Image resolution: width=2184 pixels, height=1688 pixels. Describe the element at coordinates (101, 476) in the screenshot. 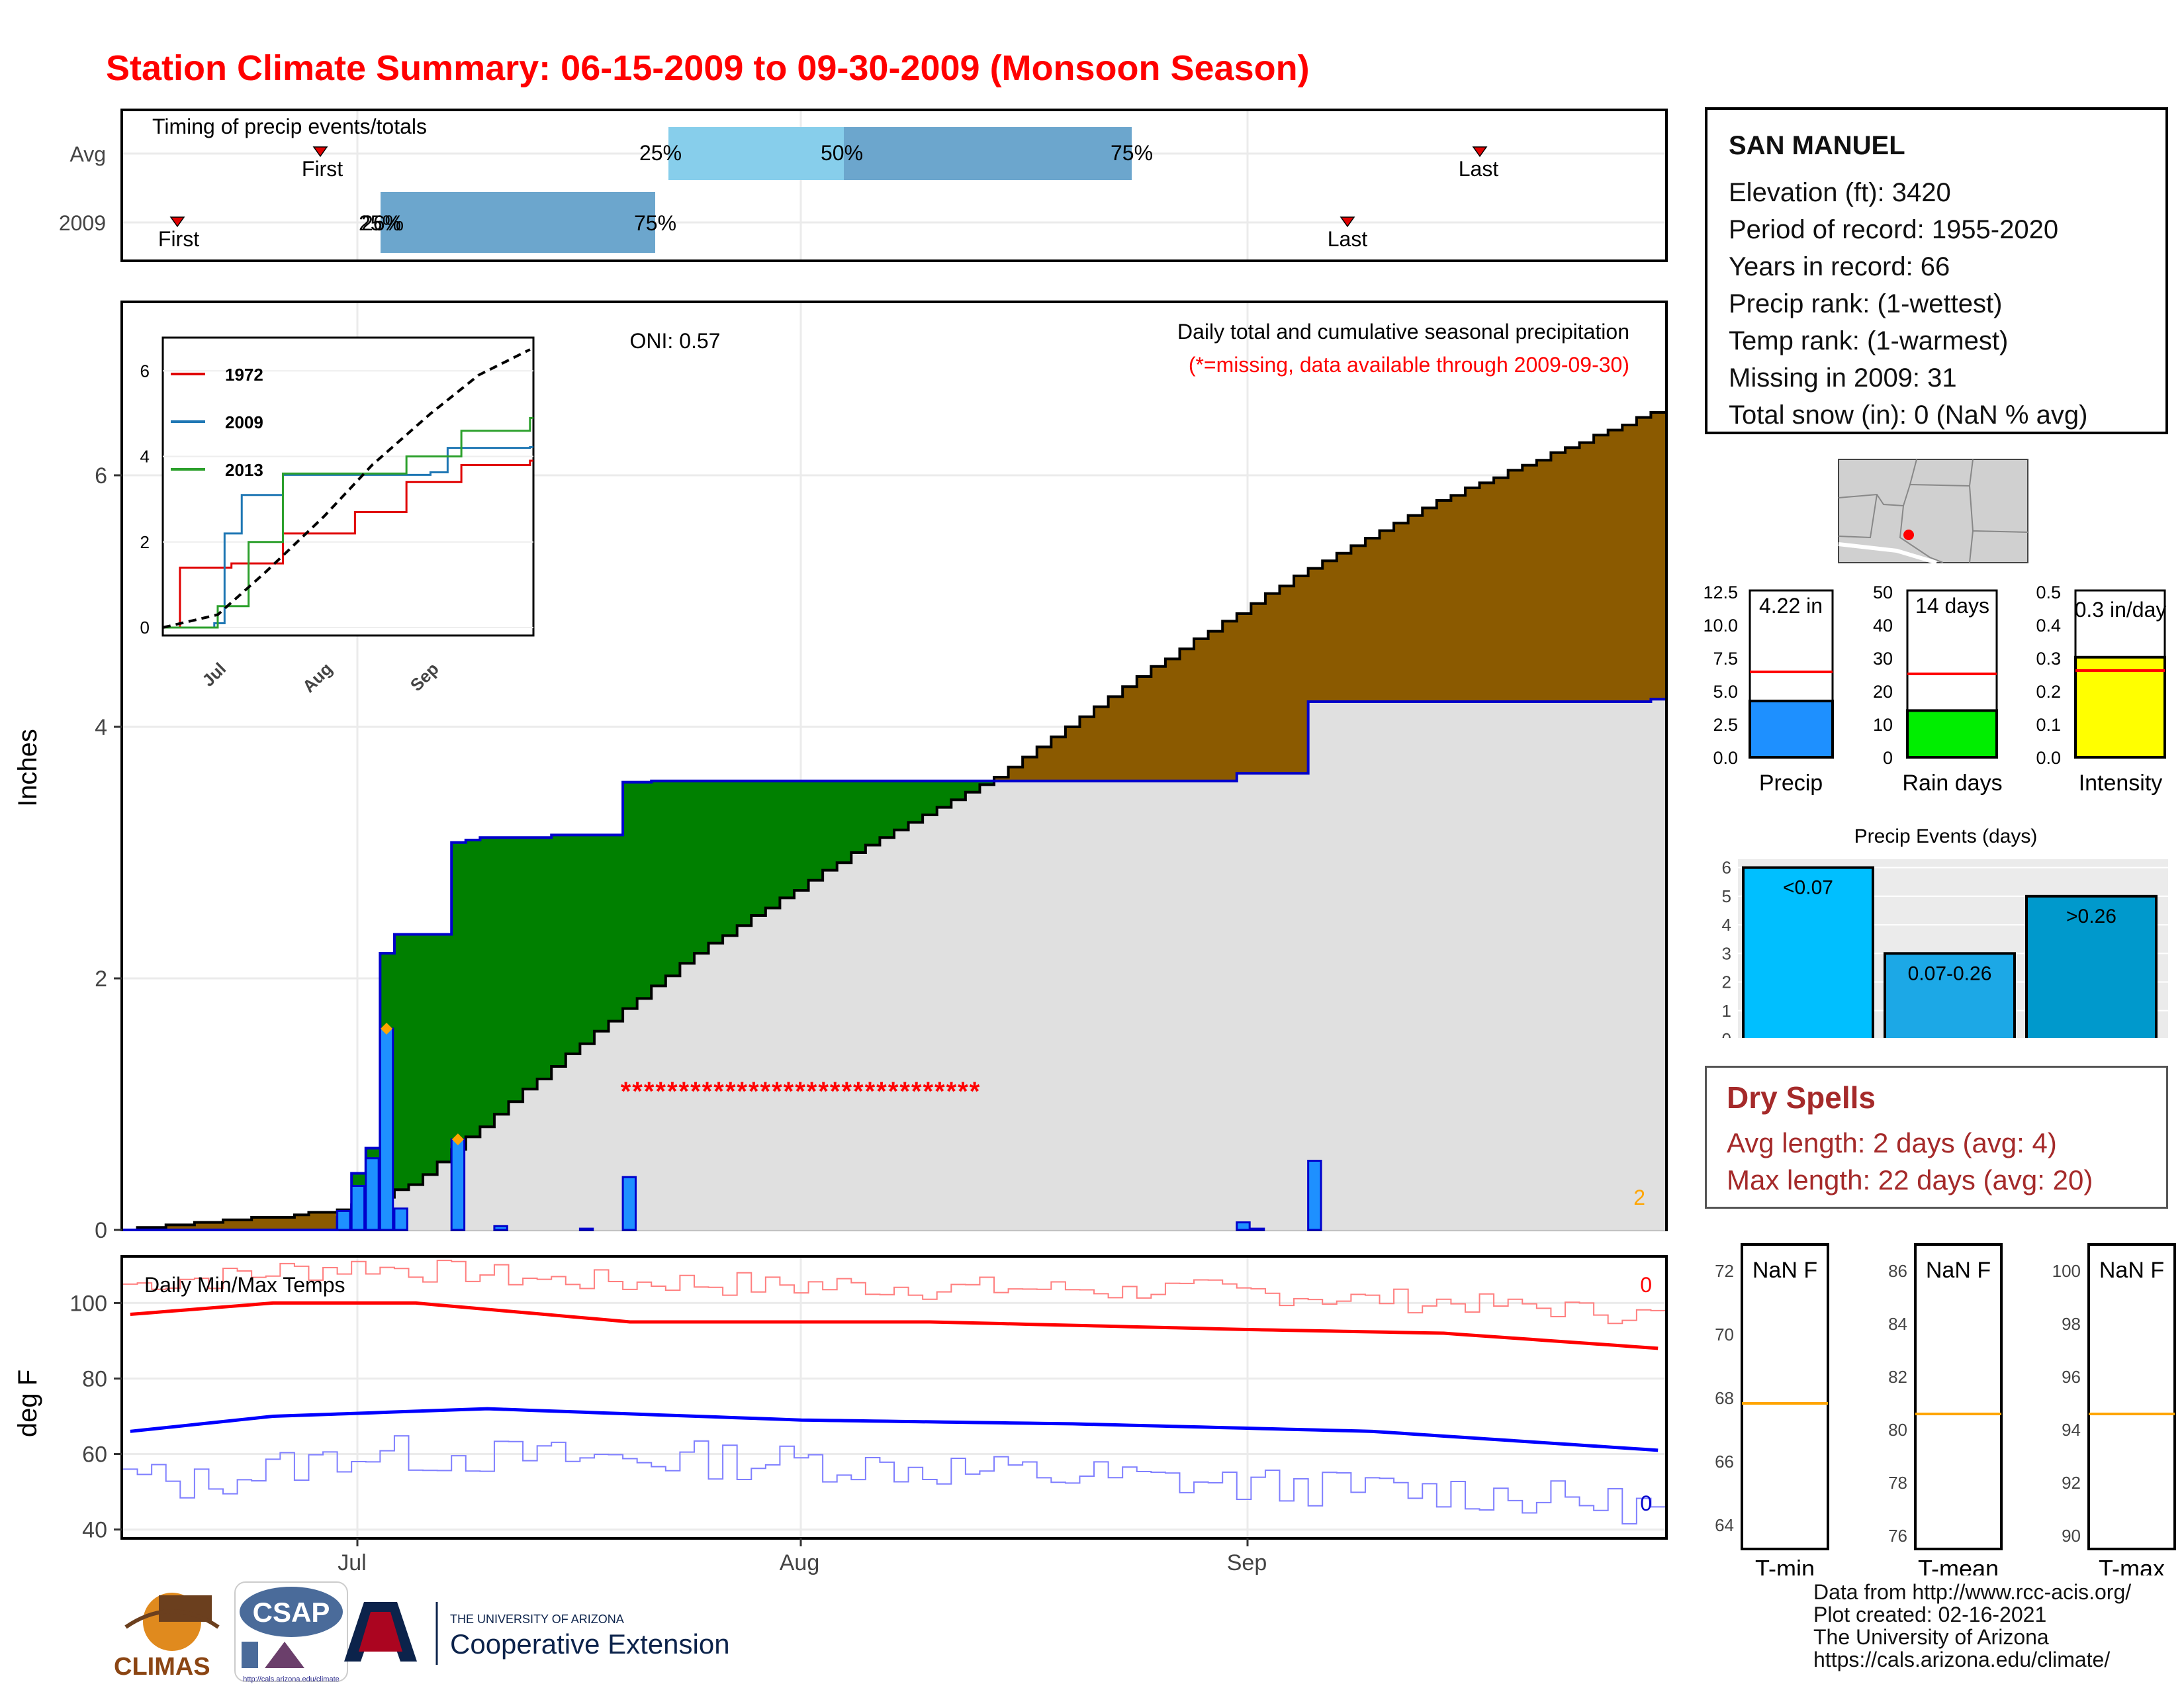

I see `main-y-tick-label: 6` at that location.